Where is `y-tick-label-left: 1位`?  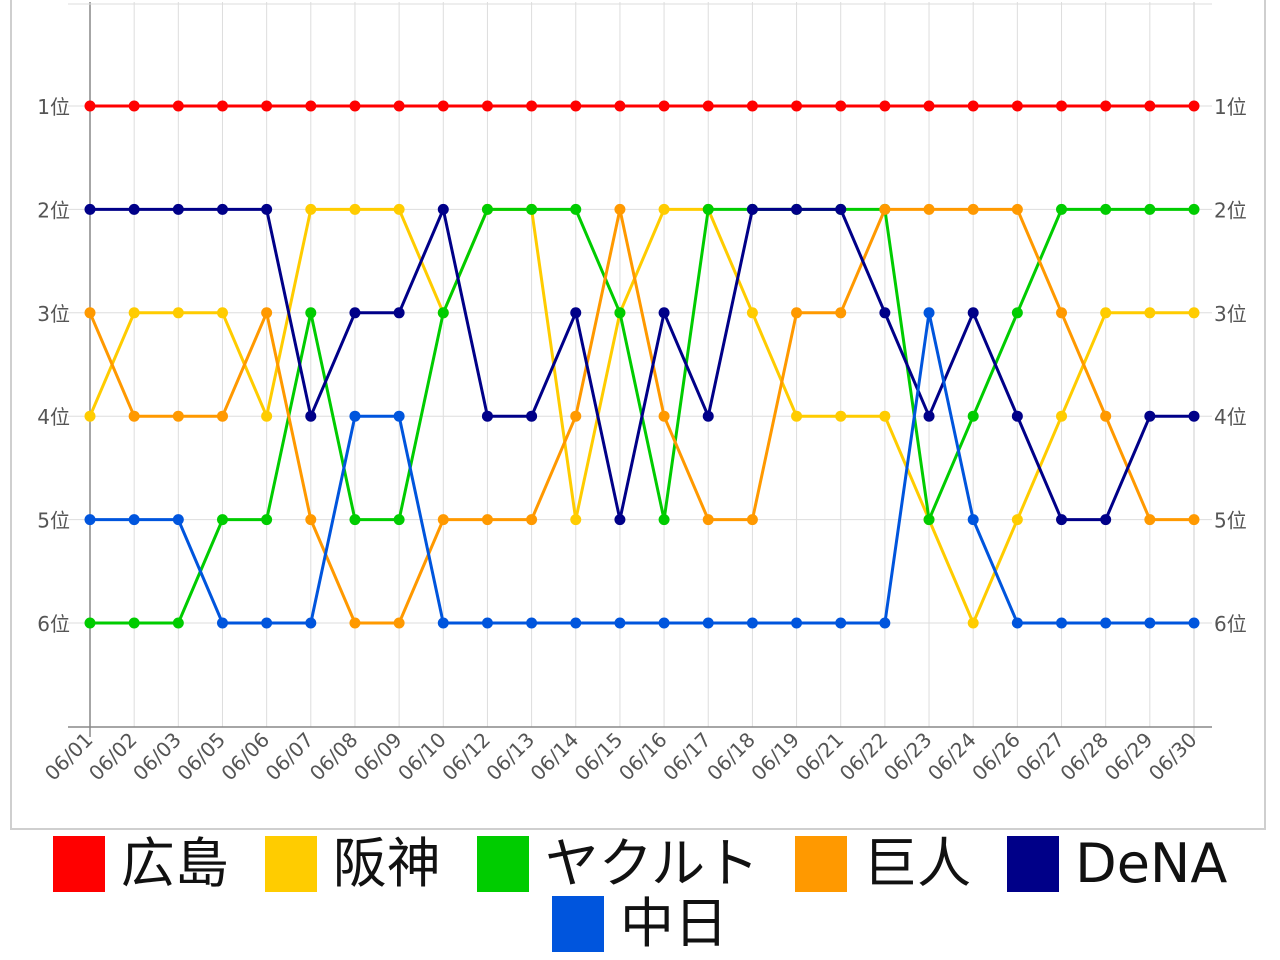
y-tick-label-left: 1位 is located at coordinates (53, 107).